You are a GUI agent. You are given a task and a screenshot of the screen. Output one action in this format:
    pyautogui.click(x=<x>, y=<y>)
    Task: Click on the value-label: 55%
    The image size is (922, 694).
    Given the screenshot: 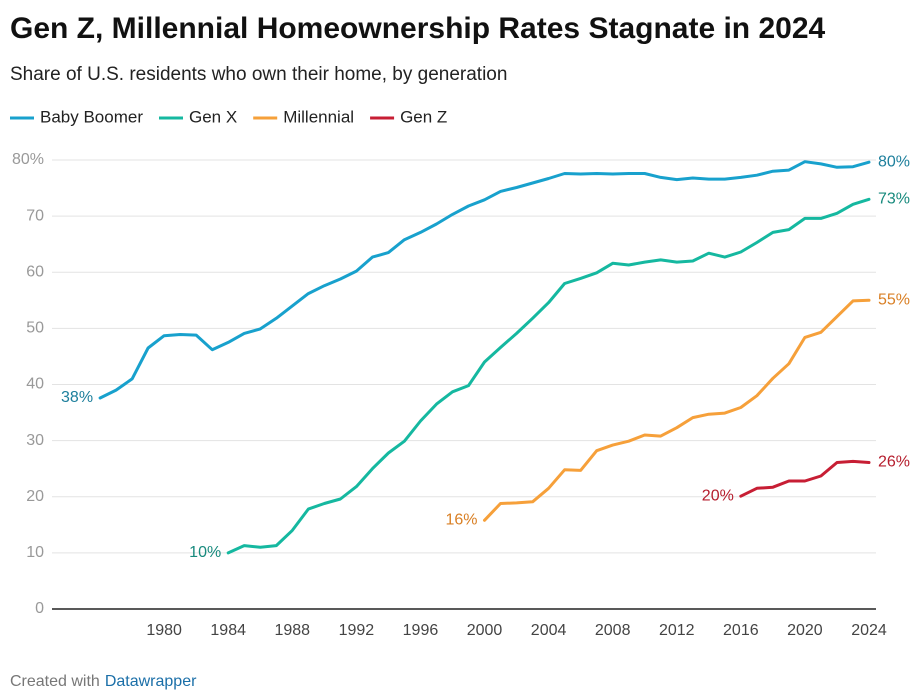 What is the action you would take?
    pyautogui.click(x=894, y=300)
    